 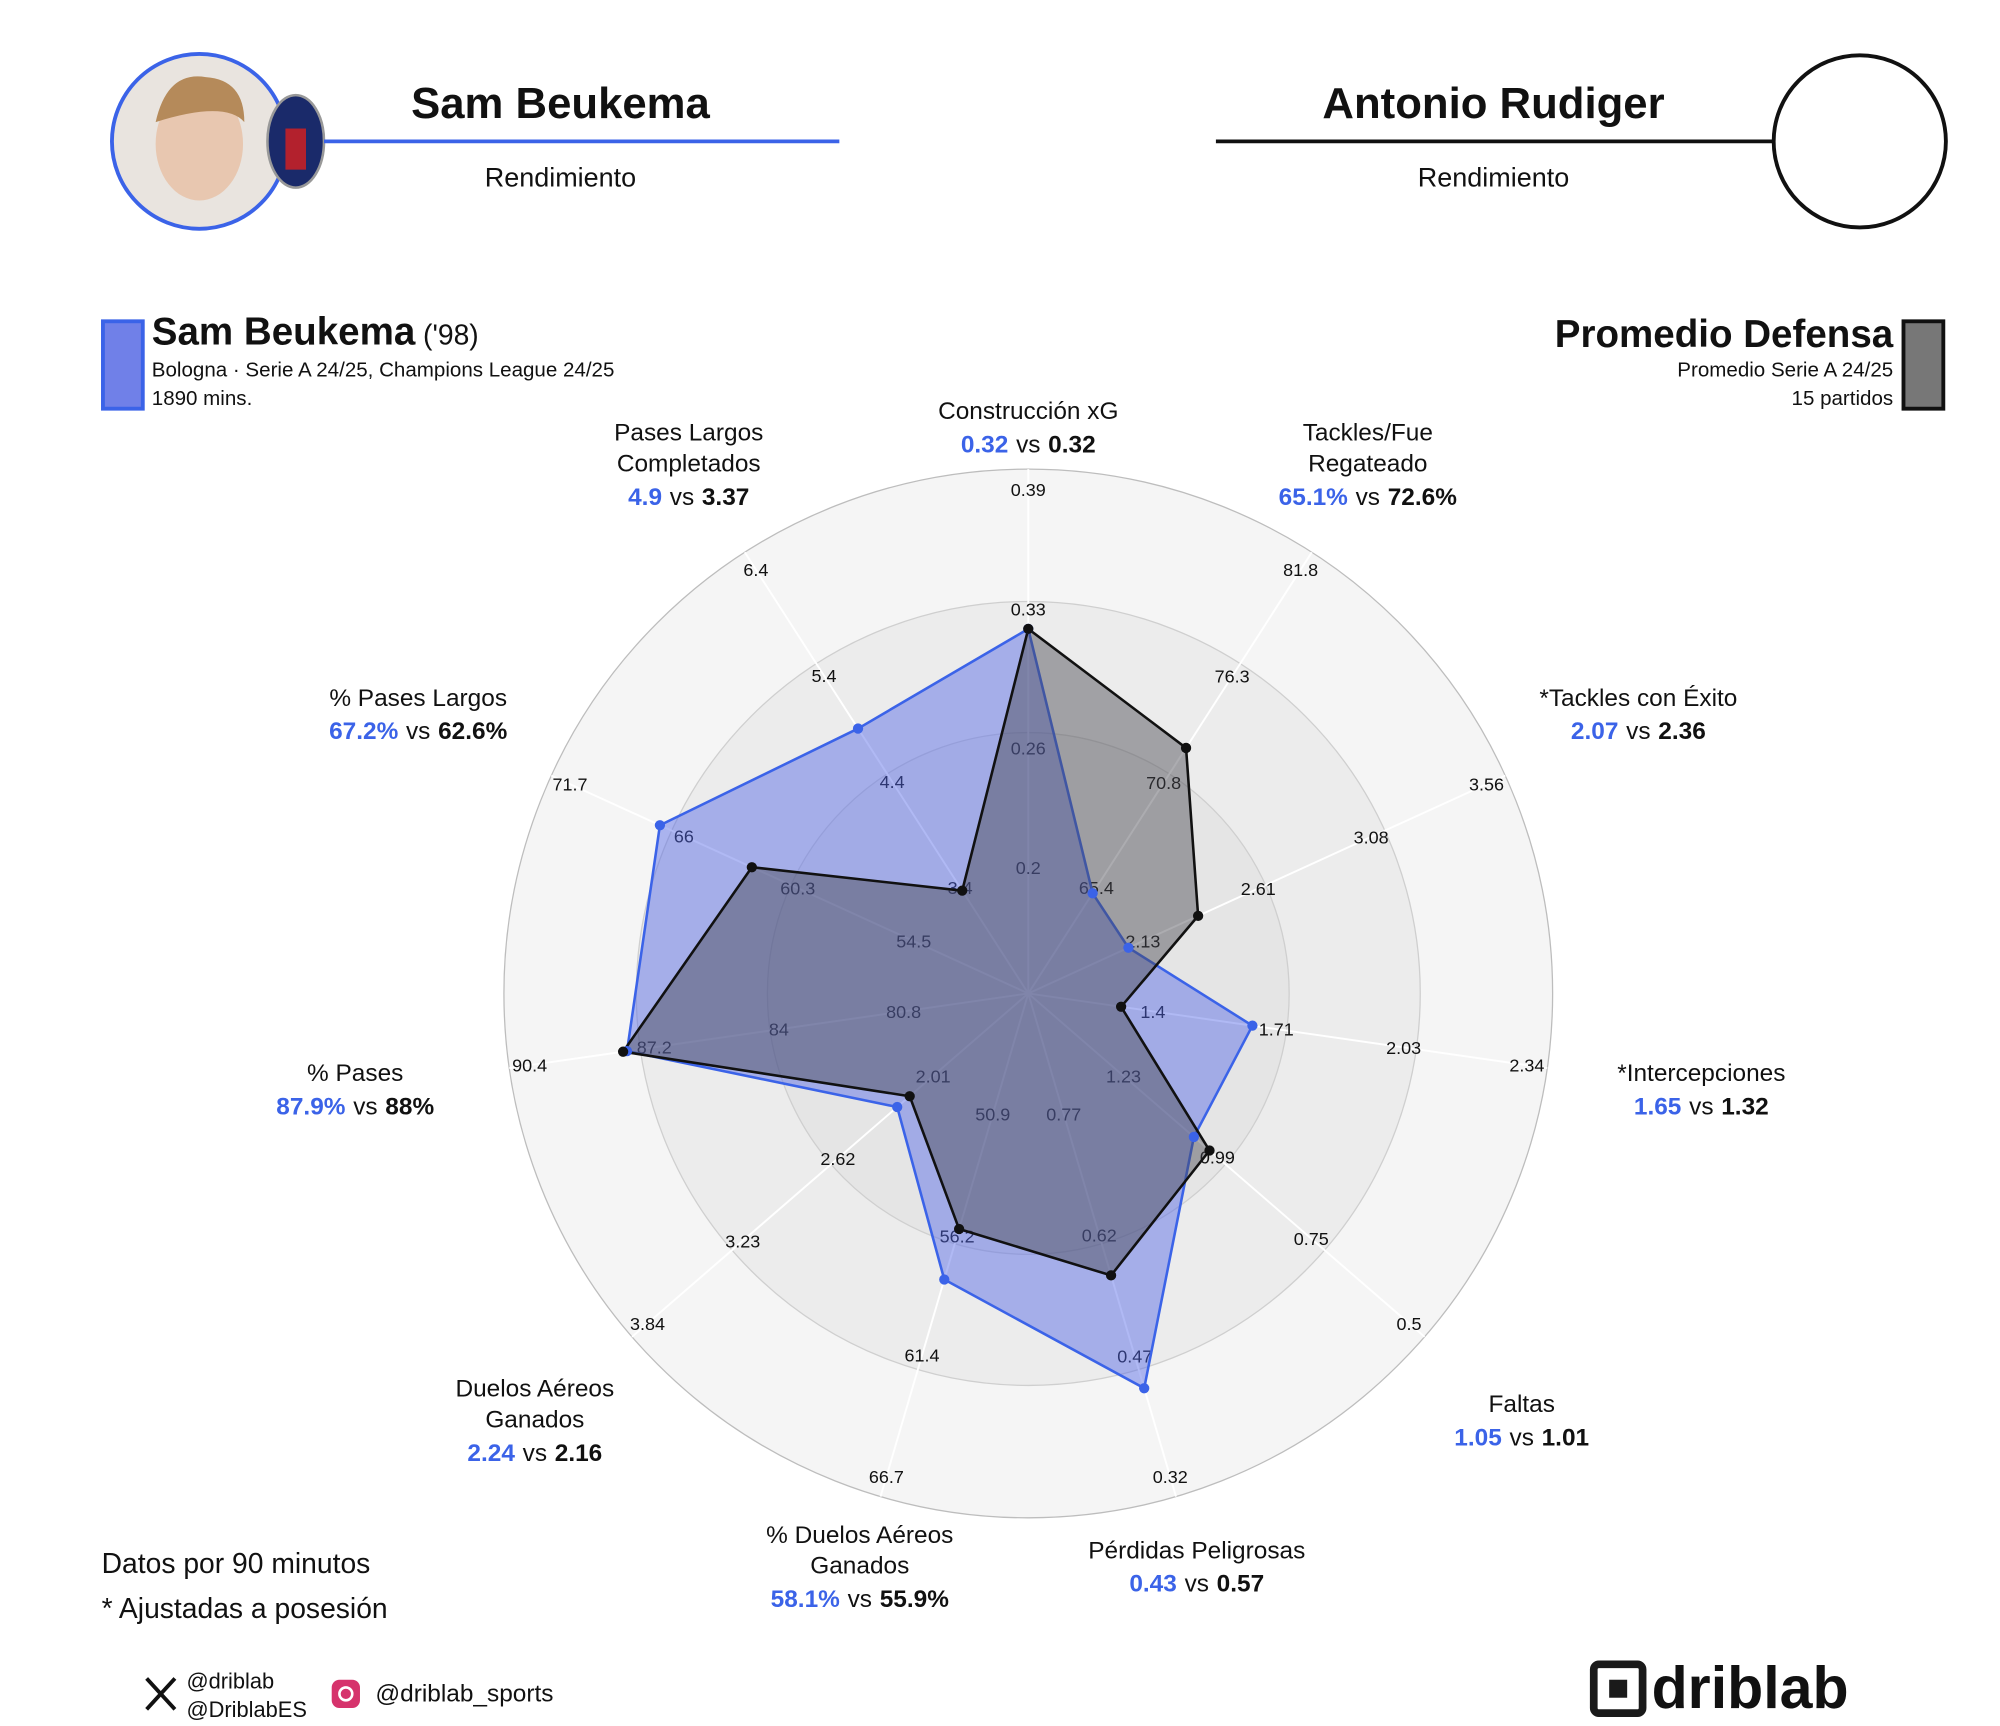 I want to click on axis-label: Regateado, so click(x=1367, y=464).